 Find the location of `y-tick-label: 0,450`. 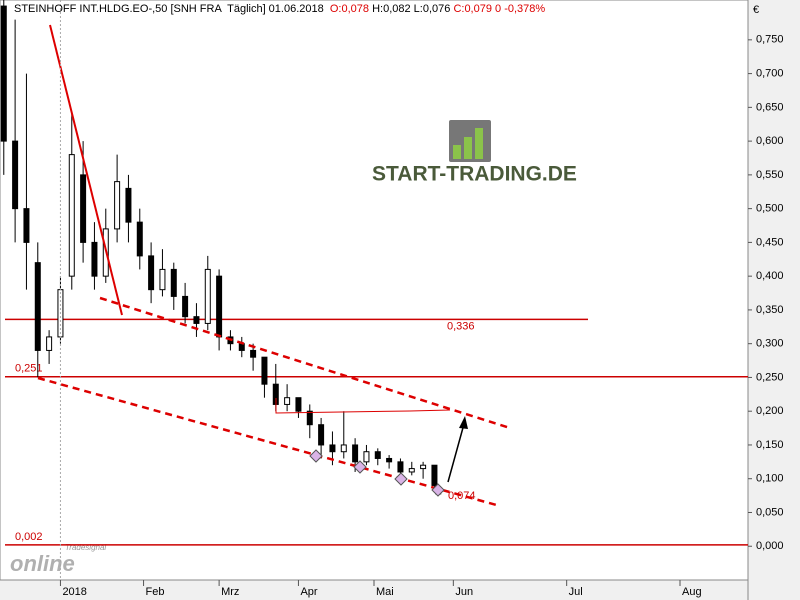

y-tick-label: 0,450 is located at coordinates (770, 242).